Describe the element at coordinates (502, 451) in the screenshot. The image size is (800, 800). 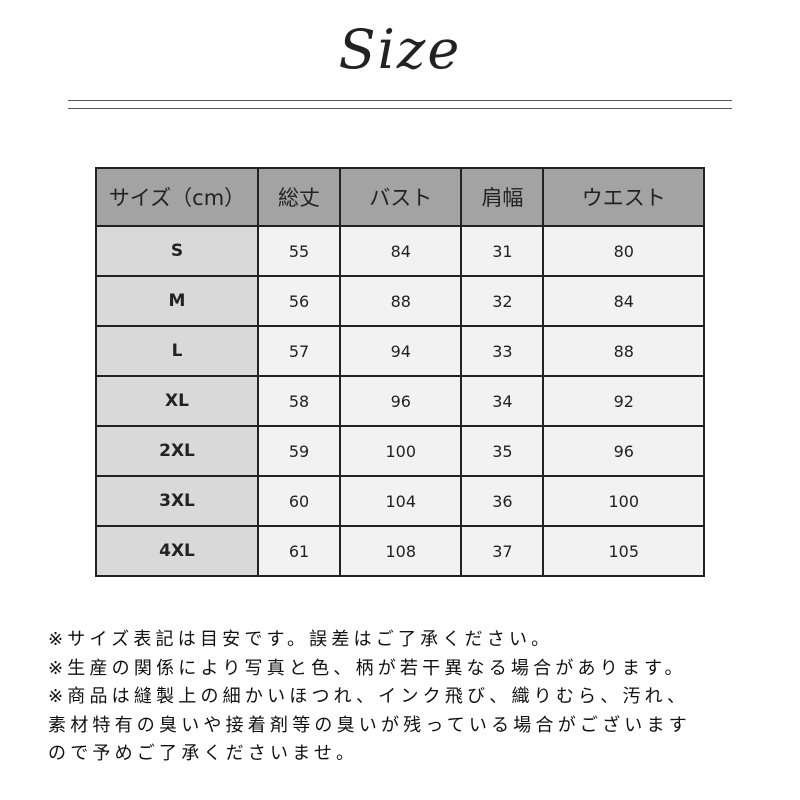
I see `measurement-cell: 35` at that location.